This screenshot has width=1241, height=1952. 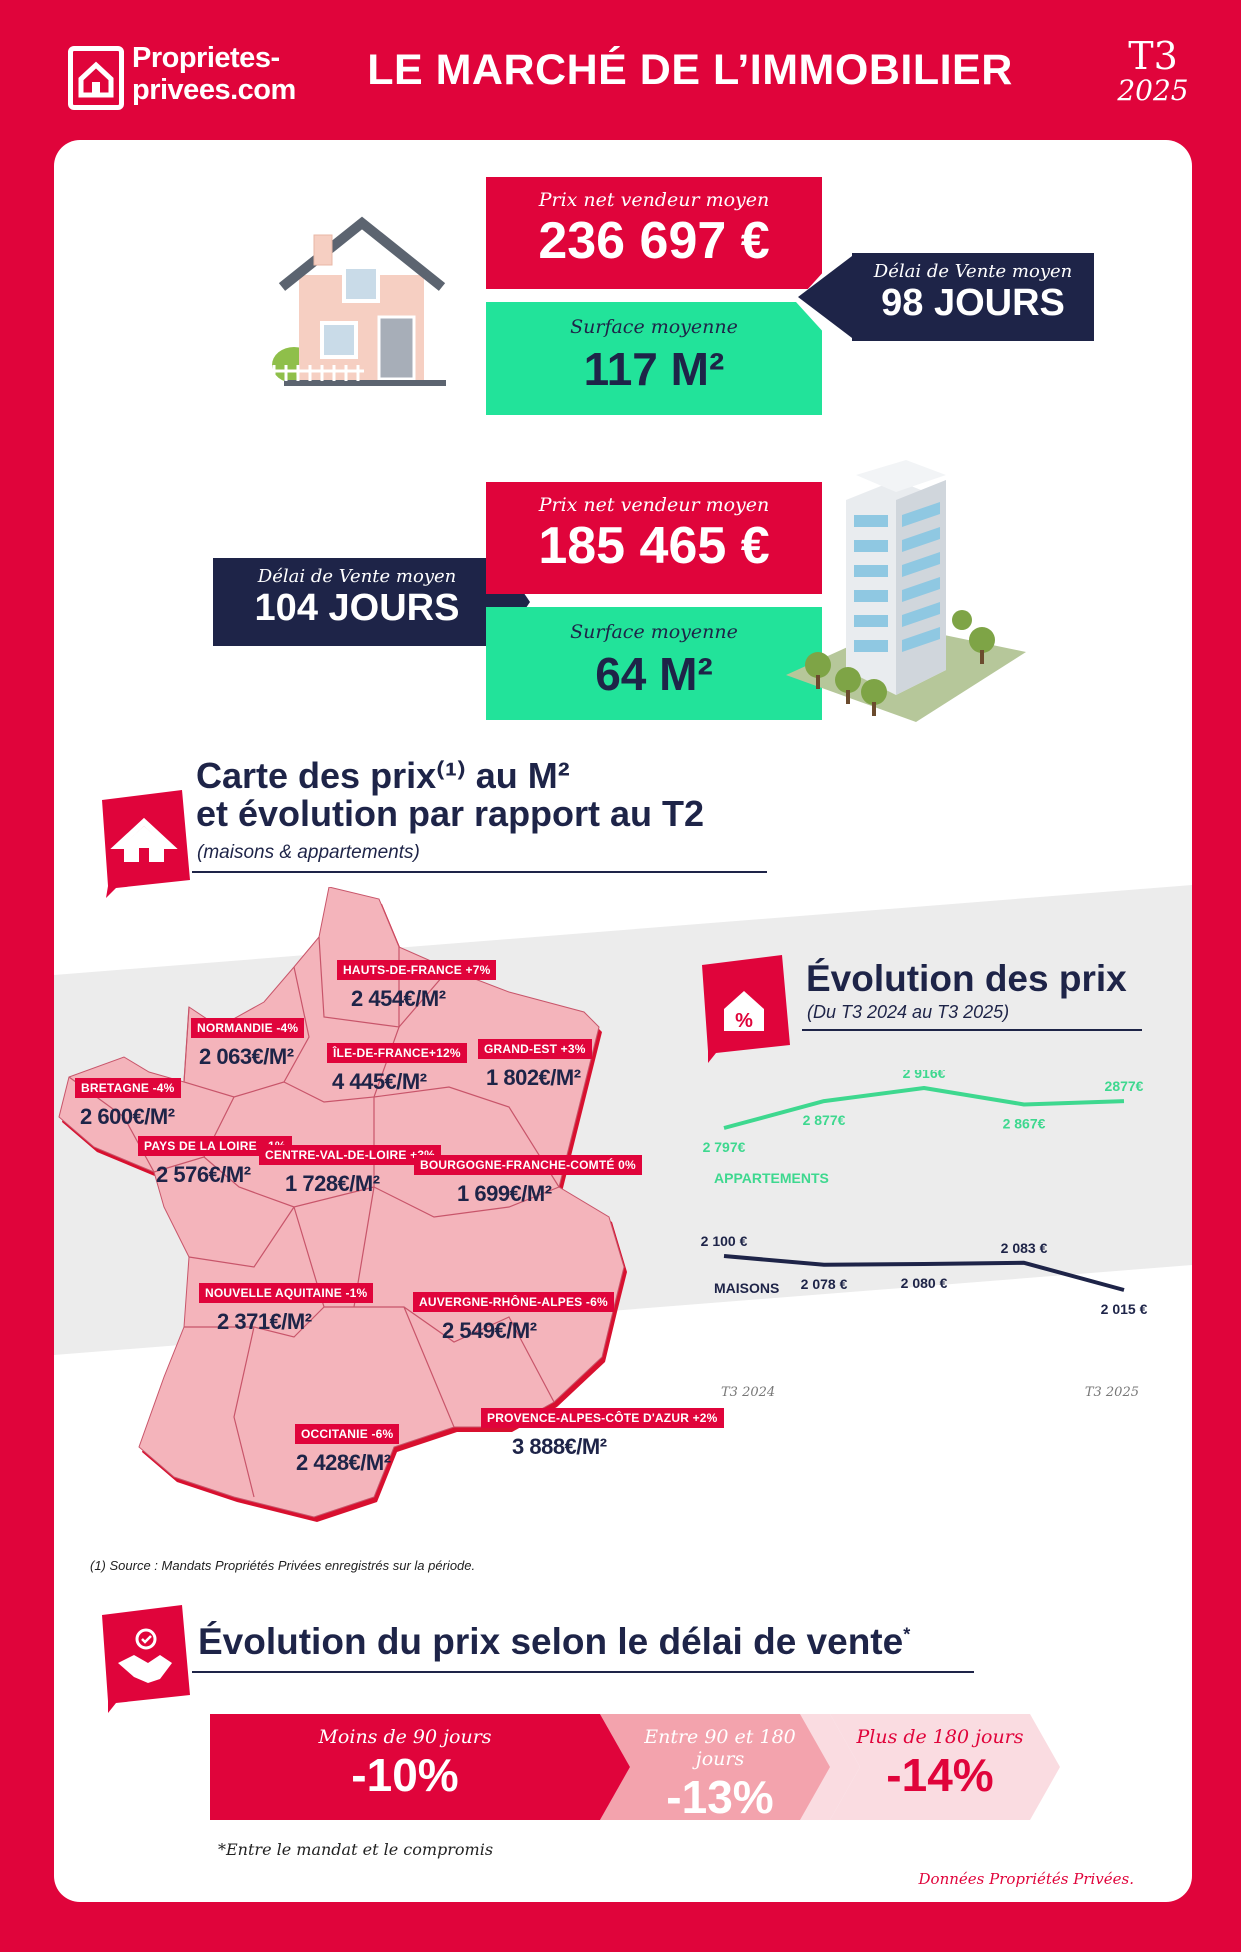 What do you see at coordinates (940, 1737) in the screenshot?
I see `delay-segment-3-label: Plus de 180 jours` at bounding box center [940, 1737].